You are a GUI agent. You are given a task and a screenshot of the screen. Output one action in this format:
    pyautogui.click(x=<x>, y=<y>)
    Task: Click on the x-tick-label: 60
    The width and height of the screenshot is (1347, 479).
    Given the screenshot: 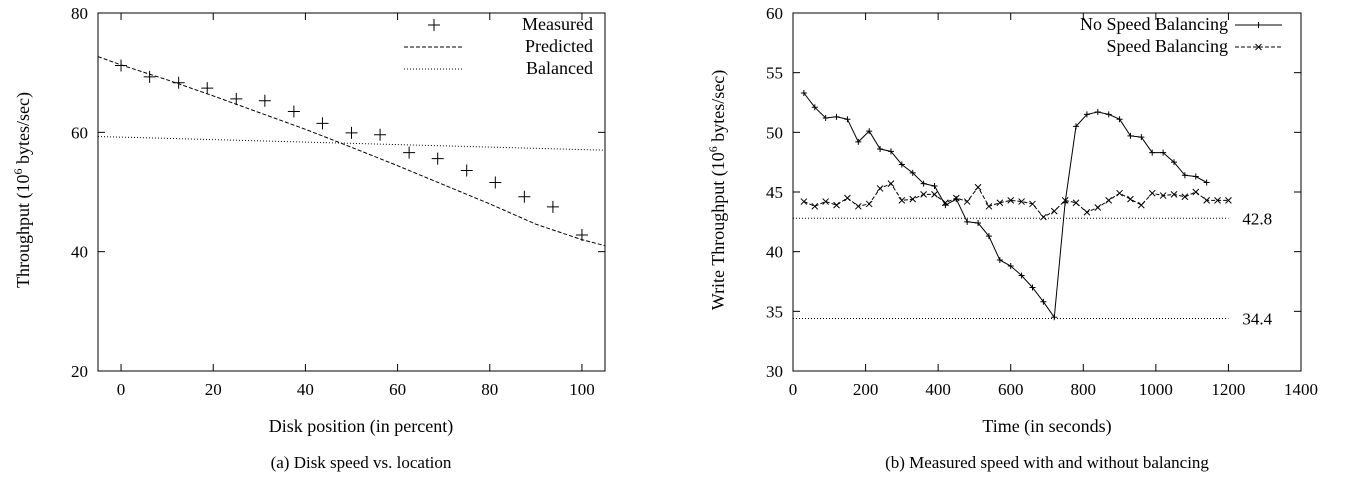 What is the action you would take?
    pyautogui.click(x=397, y=389)
    